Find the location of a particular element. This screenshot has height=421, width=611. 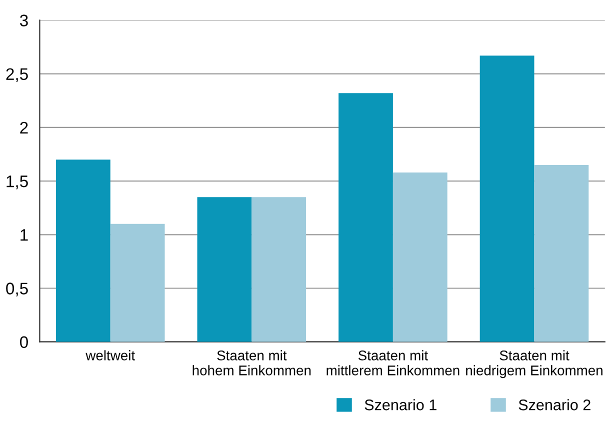

y-tick-label: 3 is located at coordinates (24, 20).